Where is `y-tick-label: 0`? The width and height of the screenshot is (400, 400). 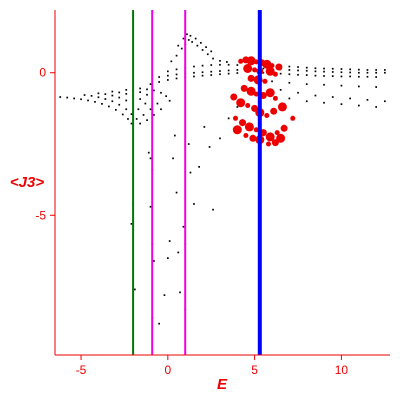 y-tick-label: 0 is located at coordinates (42, 73).